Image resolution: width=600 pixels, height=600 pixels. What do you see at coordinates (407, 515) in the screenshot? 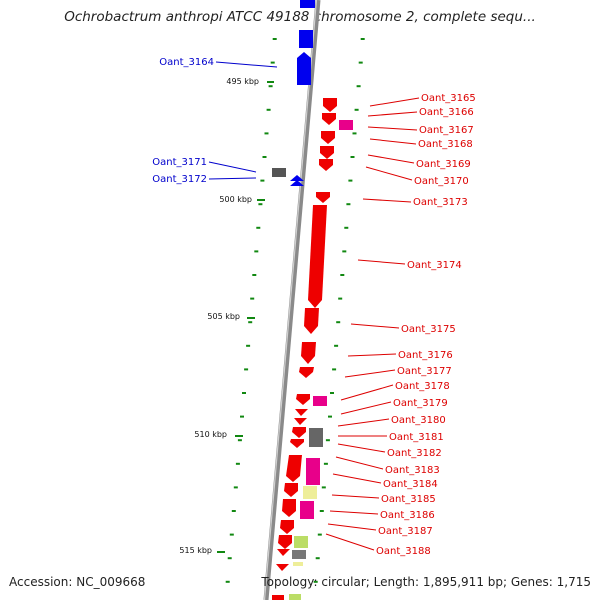
I see `label-oant-3186: Oant_3186` at bounding box center [407, 515].